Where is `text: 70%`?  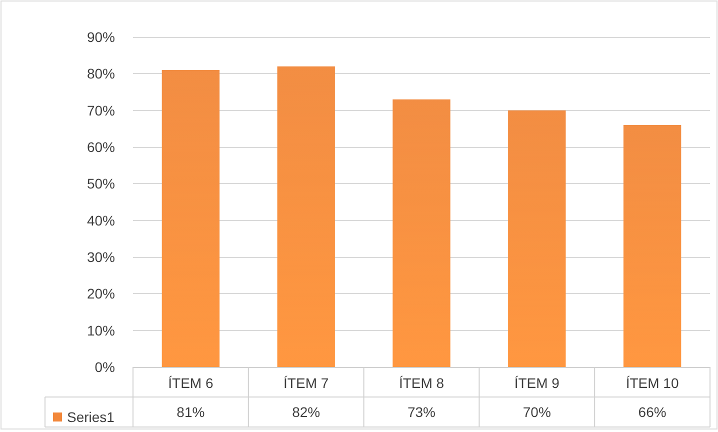 text: 70% is located at coordinates (536, 412).